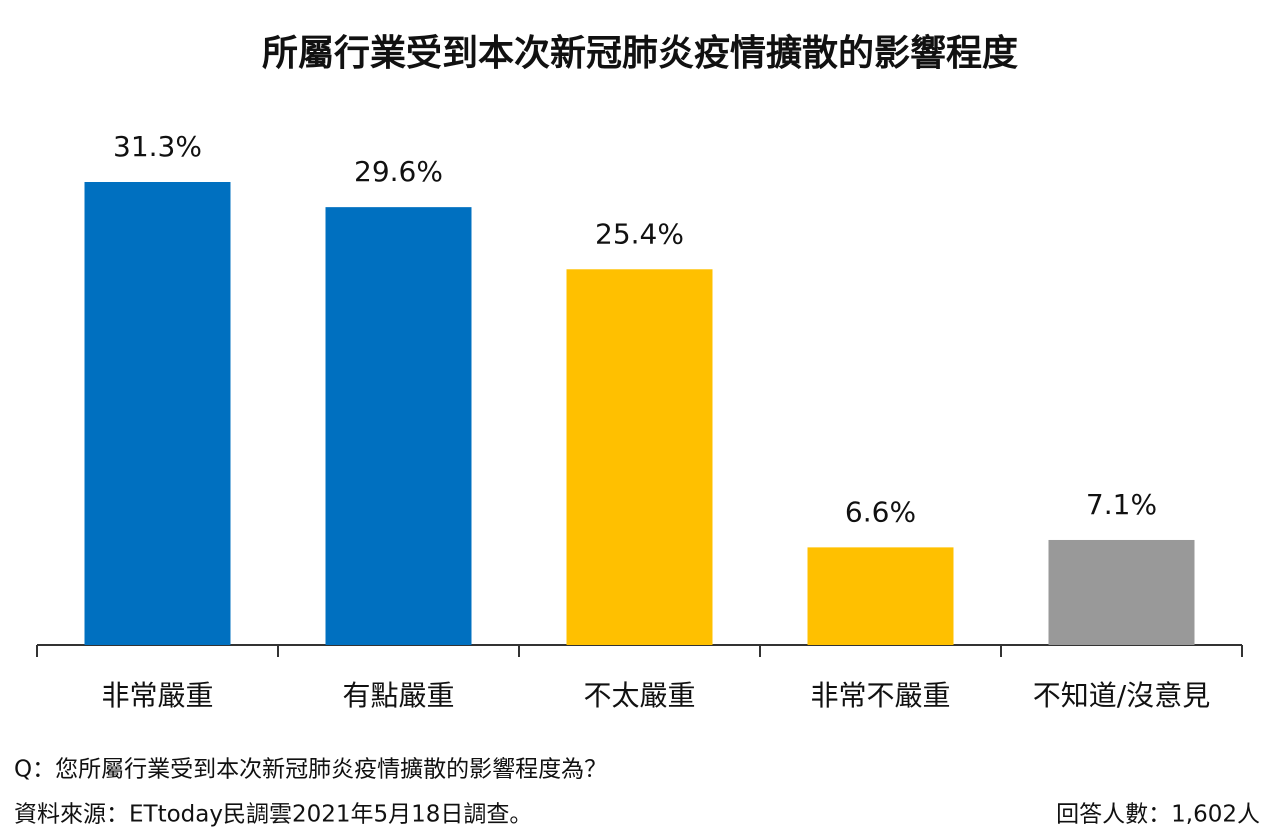 This screenshot has height=837, width=1280. I want to click on x-tick-label: 不太嚴重, so click(639, 695).